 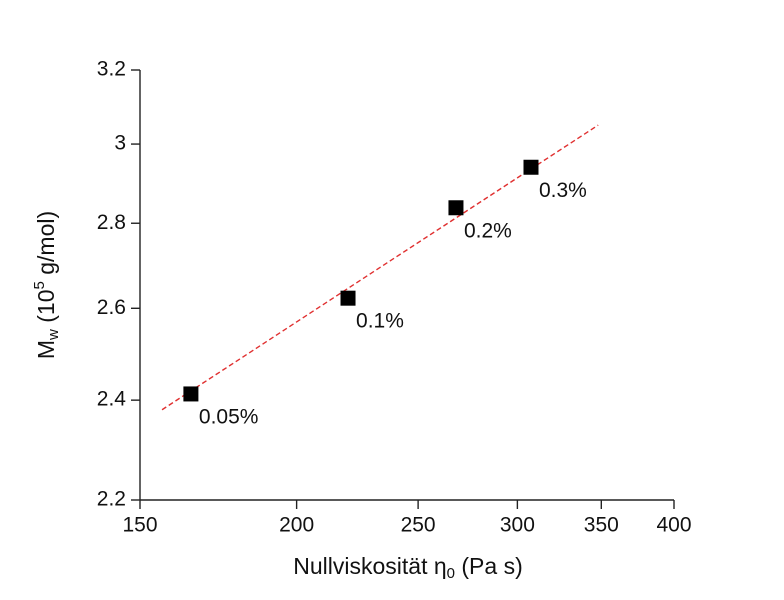 What do you see at coordinates (112, 399) in the screenshot?
I see `y-tick-label: 2.4` at bounding box center [112, 399].